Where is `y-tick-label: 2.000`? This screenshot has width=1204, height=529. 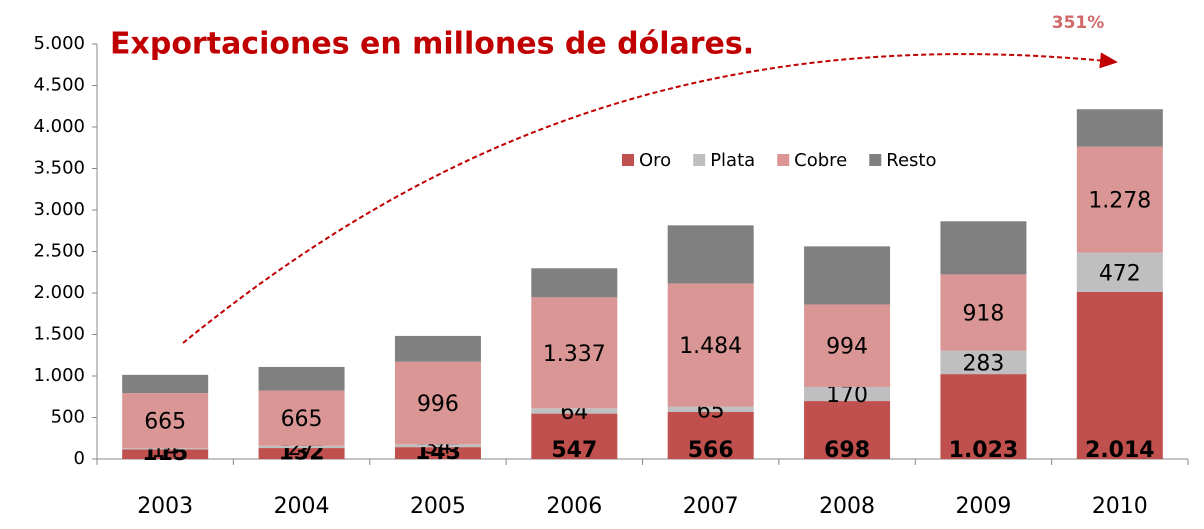
y-tick-label: 2.000 is located at coordinates (59, 292).